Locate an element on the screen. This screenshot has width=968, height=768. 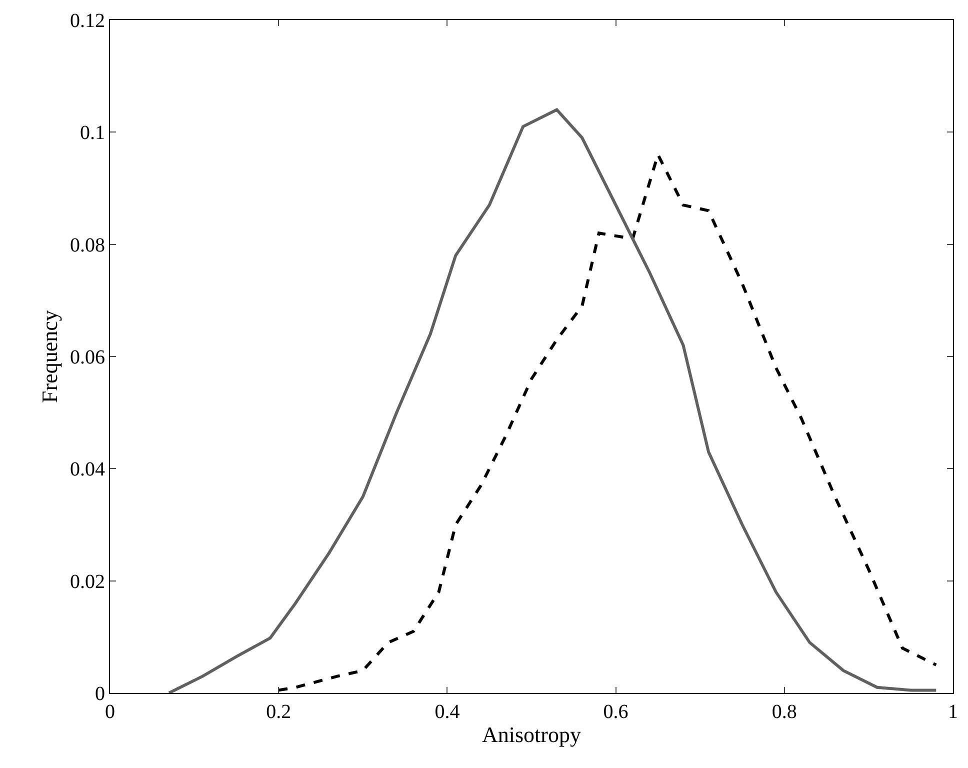
y-tick-label: 0.08 is located at coordinates (87, 245).